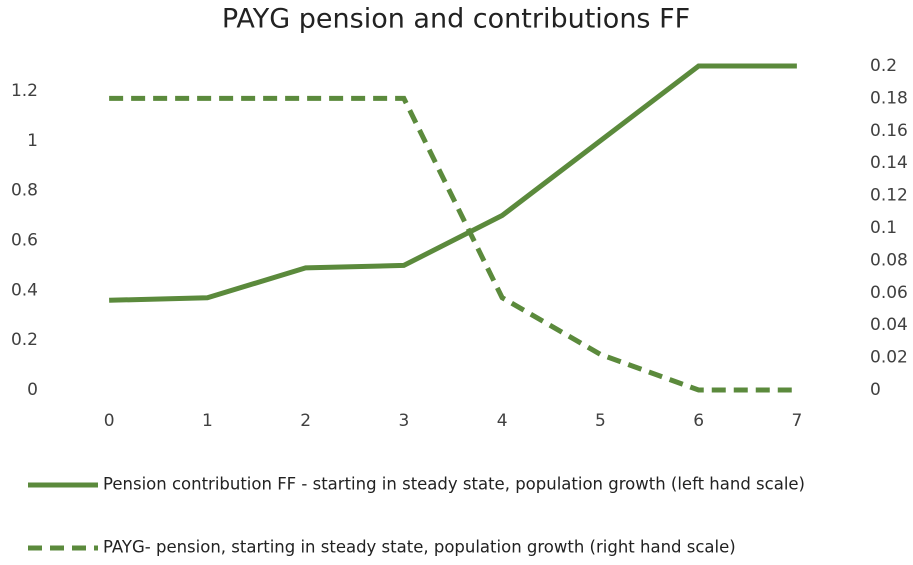 The height and width of the screenshot is (565, 913). I want to click on y2-tick-label: 0.2, so click(883, 66).